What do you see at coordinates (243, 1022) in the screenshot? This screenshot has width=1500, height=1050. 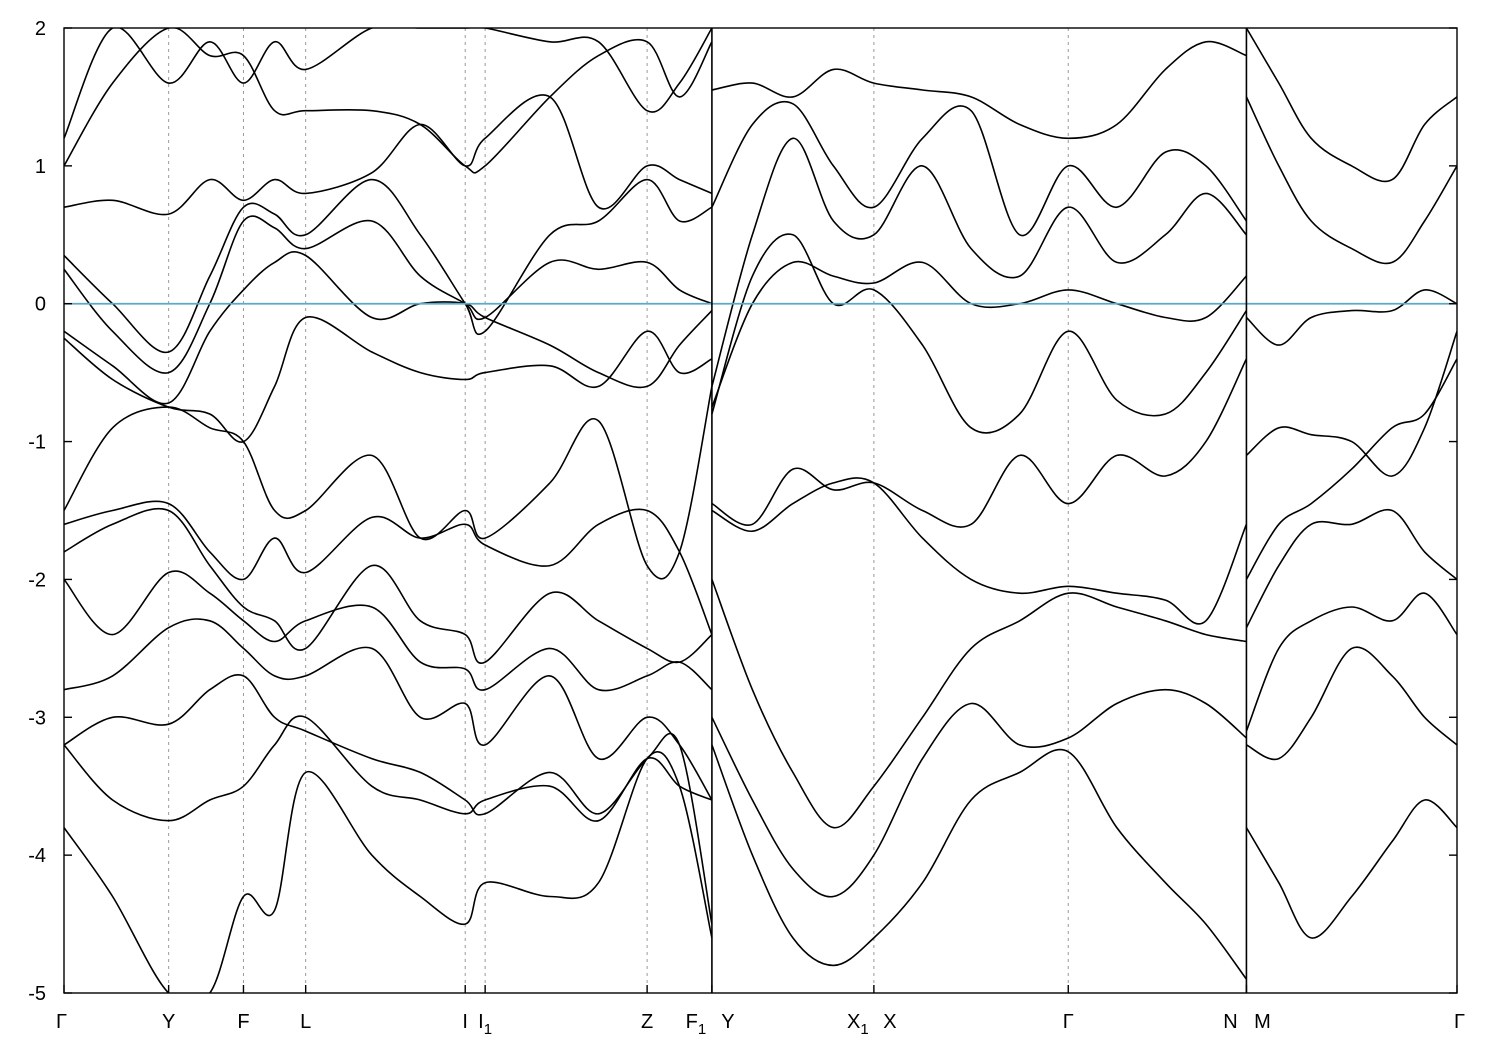 I see `x-tick-label: F` at bounding box center [243, 1022].